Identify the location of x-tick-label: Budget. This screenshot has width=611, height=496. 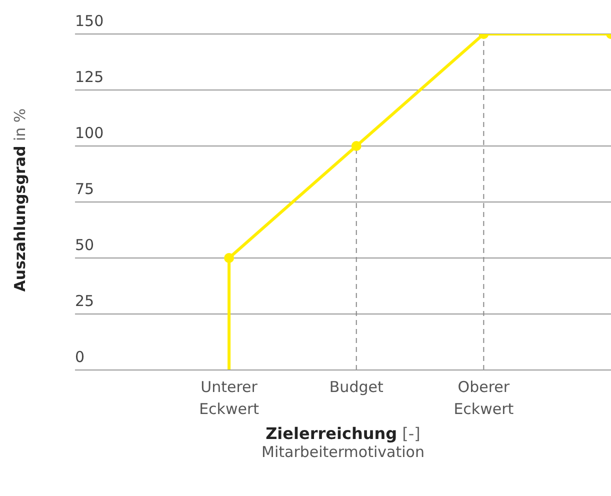
(356, 387).